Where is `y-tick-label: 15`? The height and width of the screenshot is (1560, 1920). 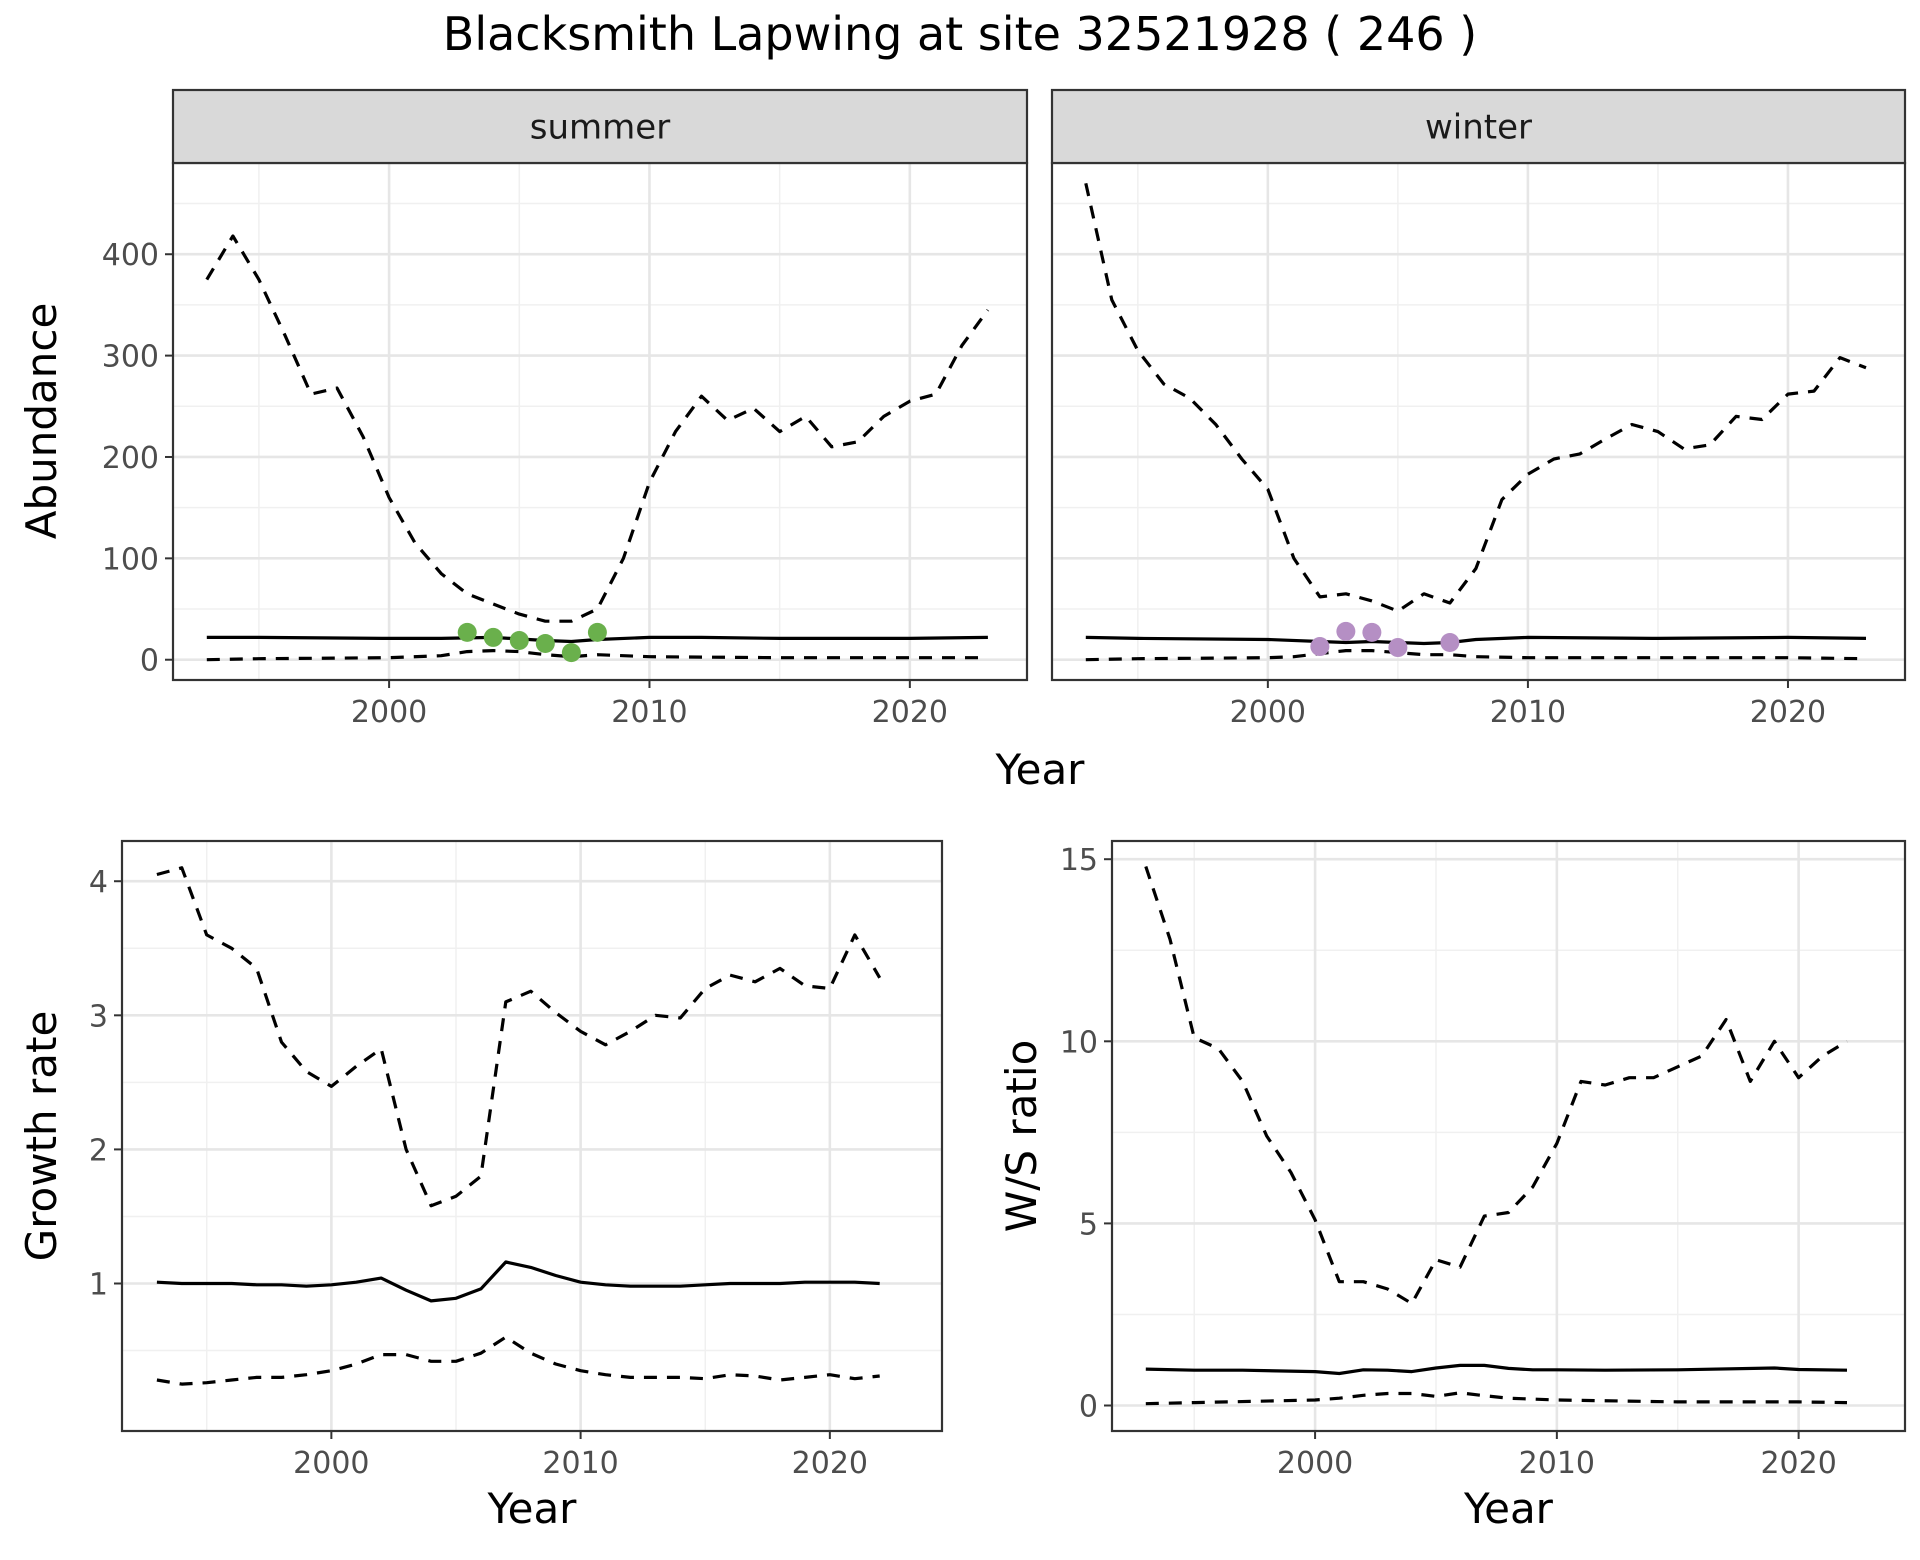 y-tick-label: 15 is located at coordinates (1079, 860).